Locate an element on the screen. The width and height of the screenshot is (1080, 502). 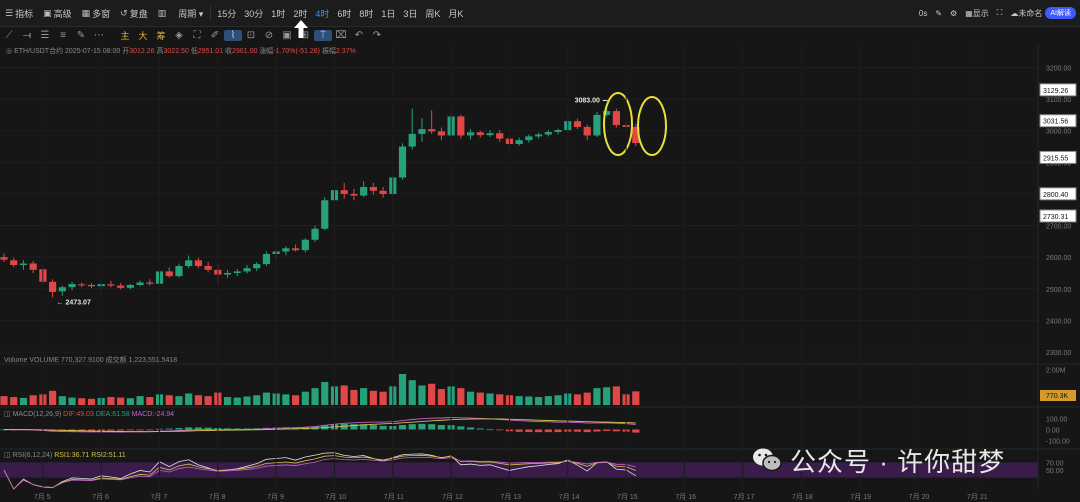
rsi2-line is located at coordinates (319, 472).